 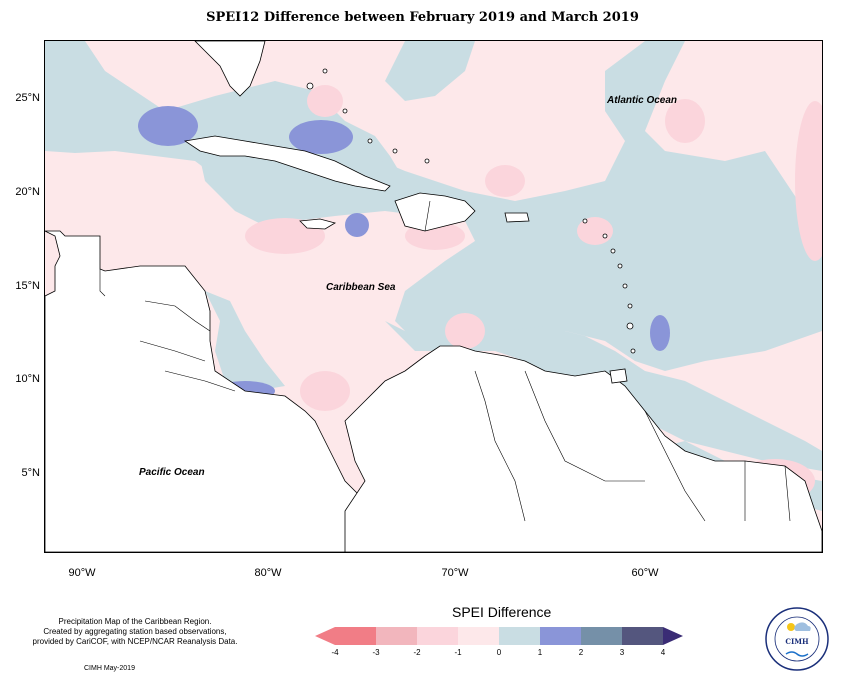 I want to click on atlantic-ocean-label: Atlantic Ocean, so click(x=642, y=100).